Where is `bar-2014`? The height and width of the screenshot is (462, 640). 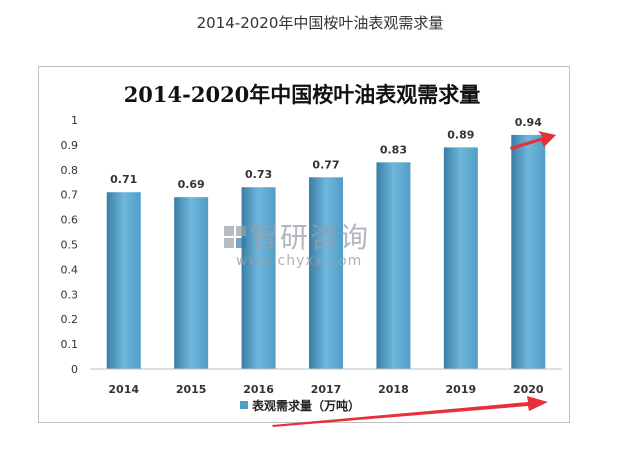 bar-2014 is located at coordinates (123, 280).